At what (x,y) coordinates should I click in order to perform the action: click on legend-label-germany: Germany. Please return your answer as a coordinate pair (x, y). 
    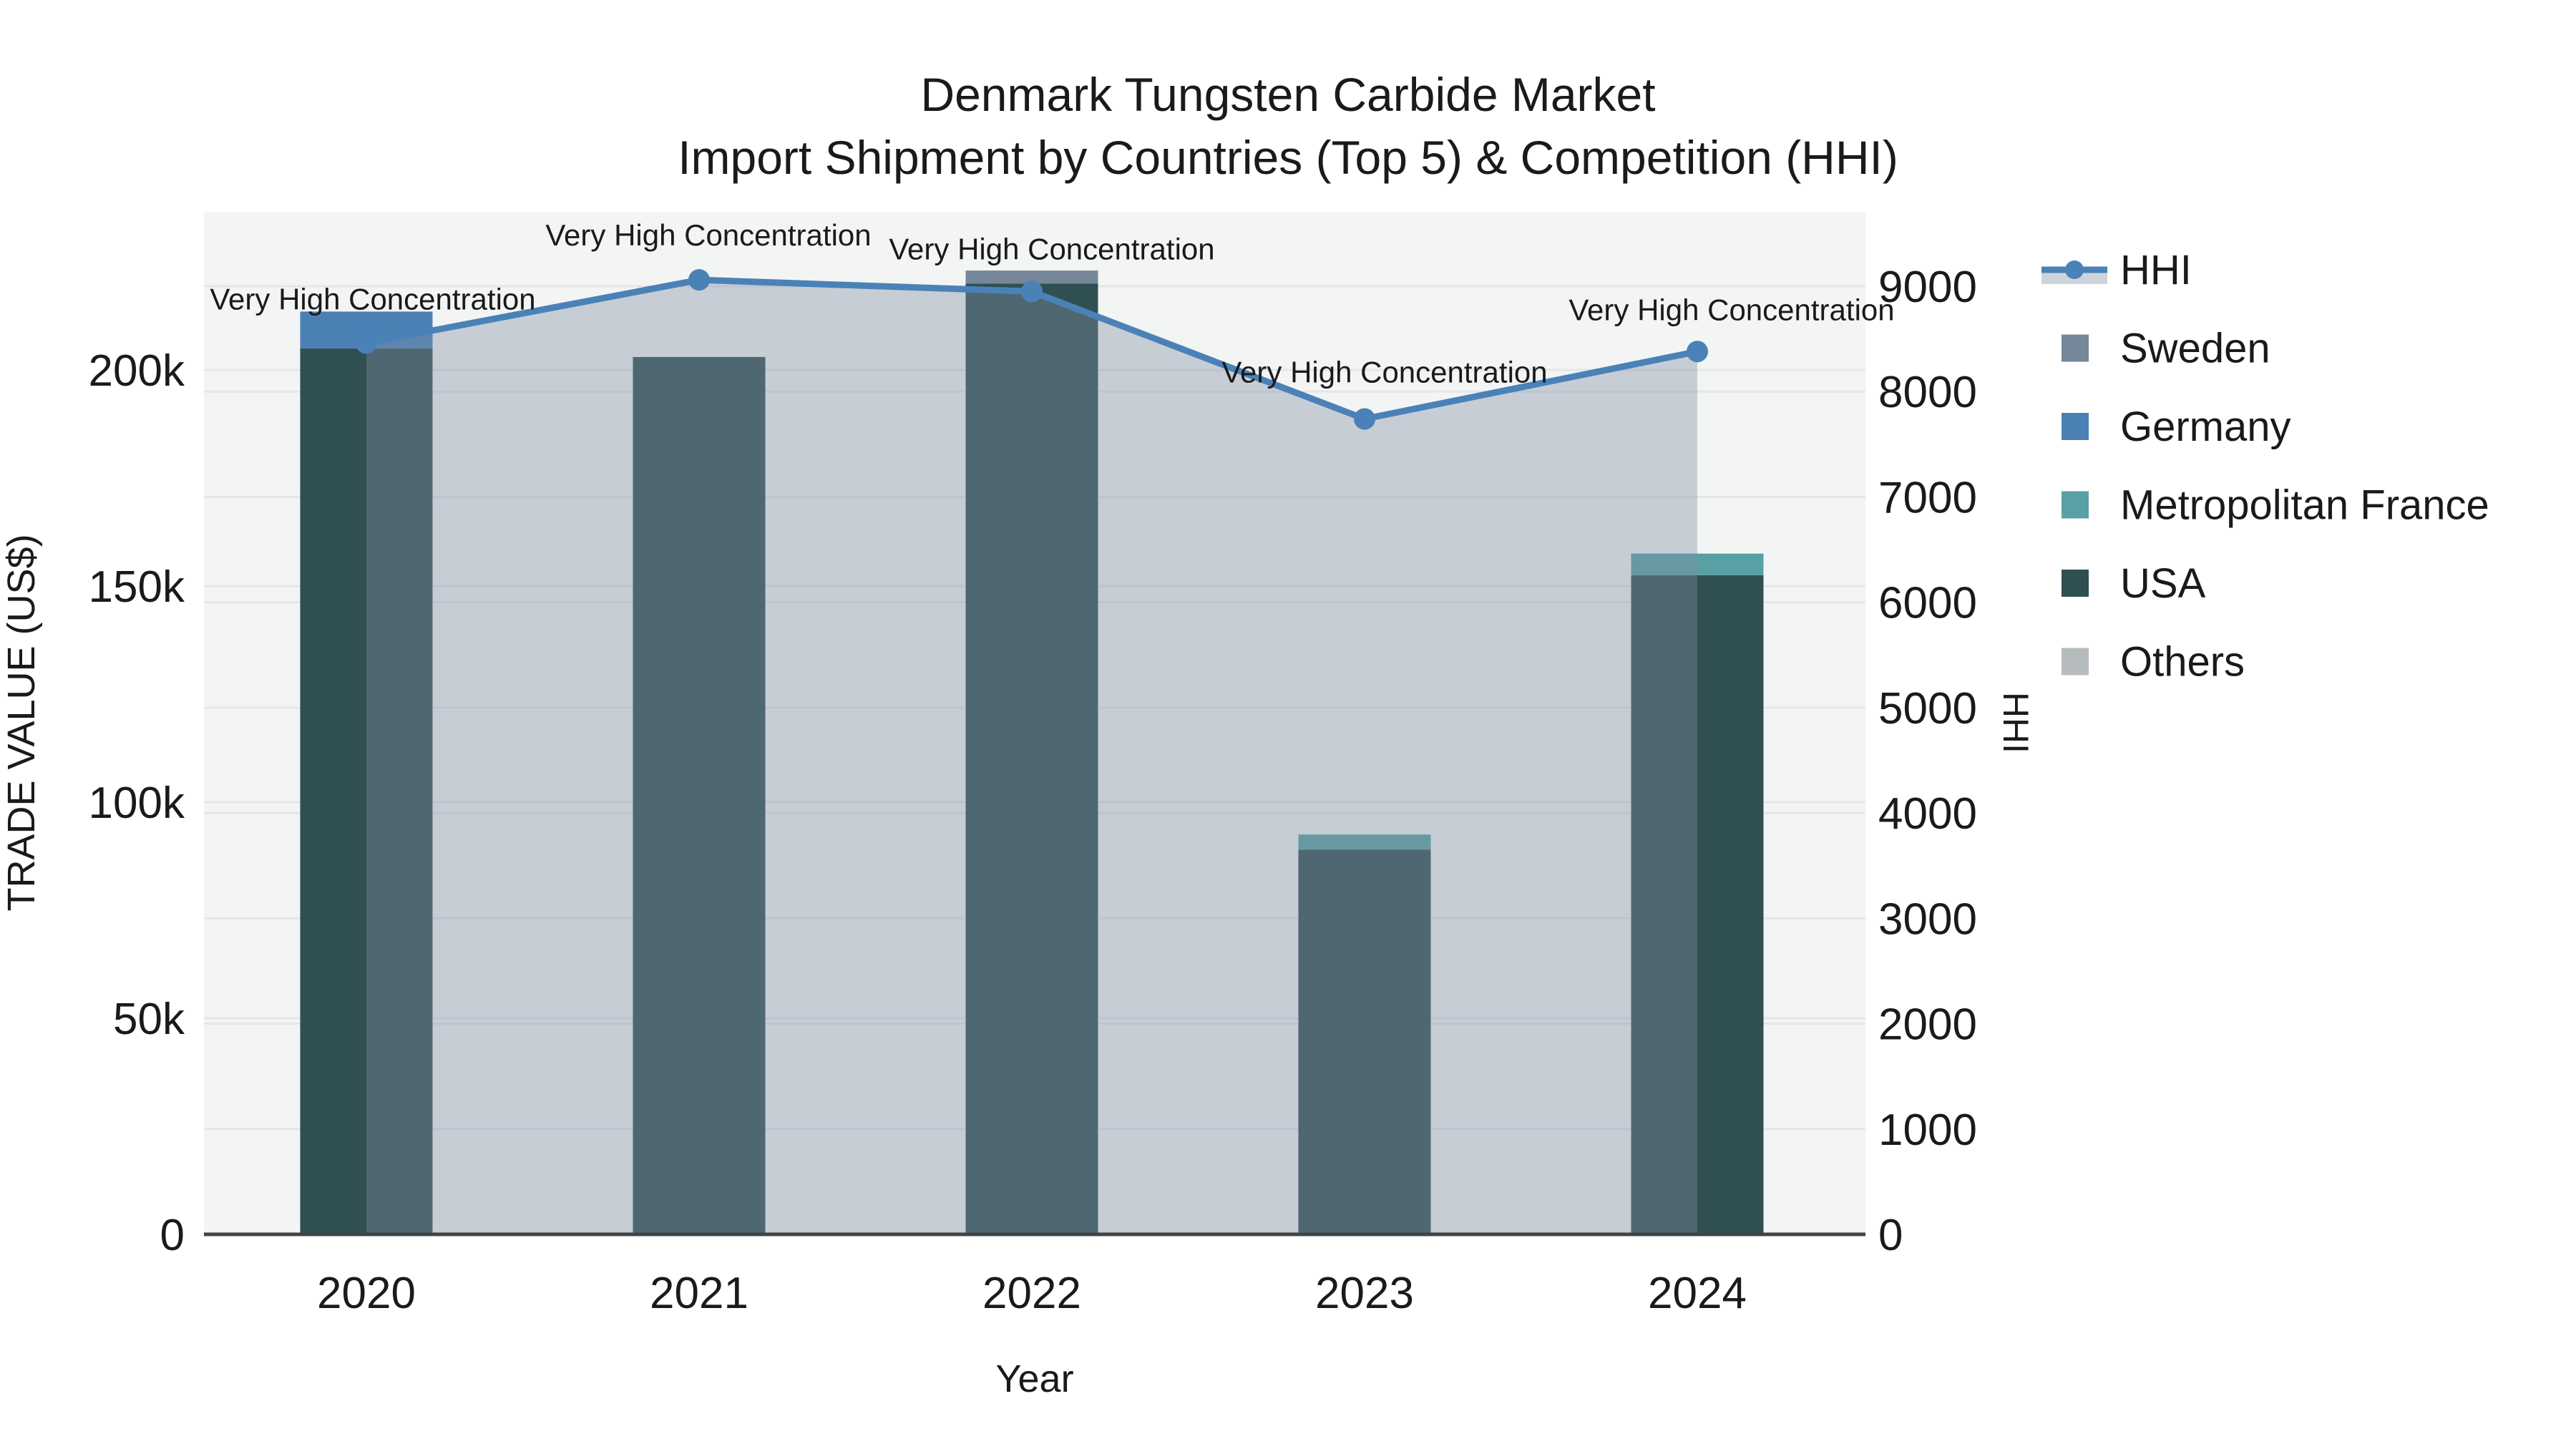
    Looking at the image, I should click on (2205, 427).